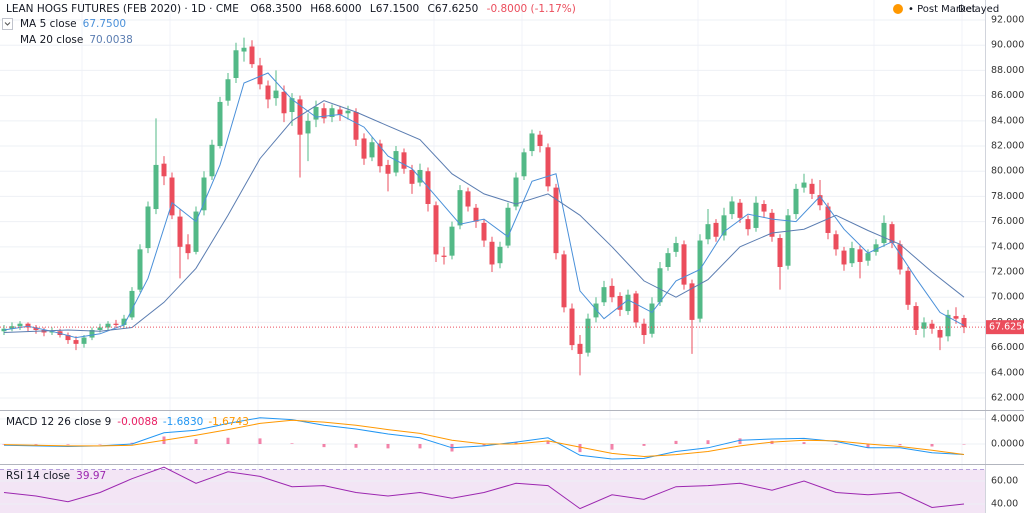 The height and width of the screenshot is (513, 1024). Describe the element at coordinates (1007, 372) in the screenshot. I see `y-tick-label: 64.0000` at that location.